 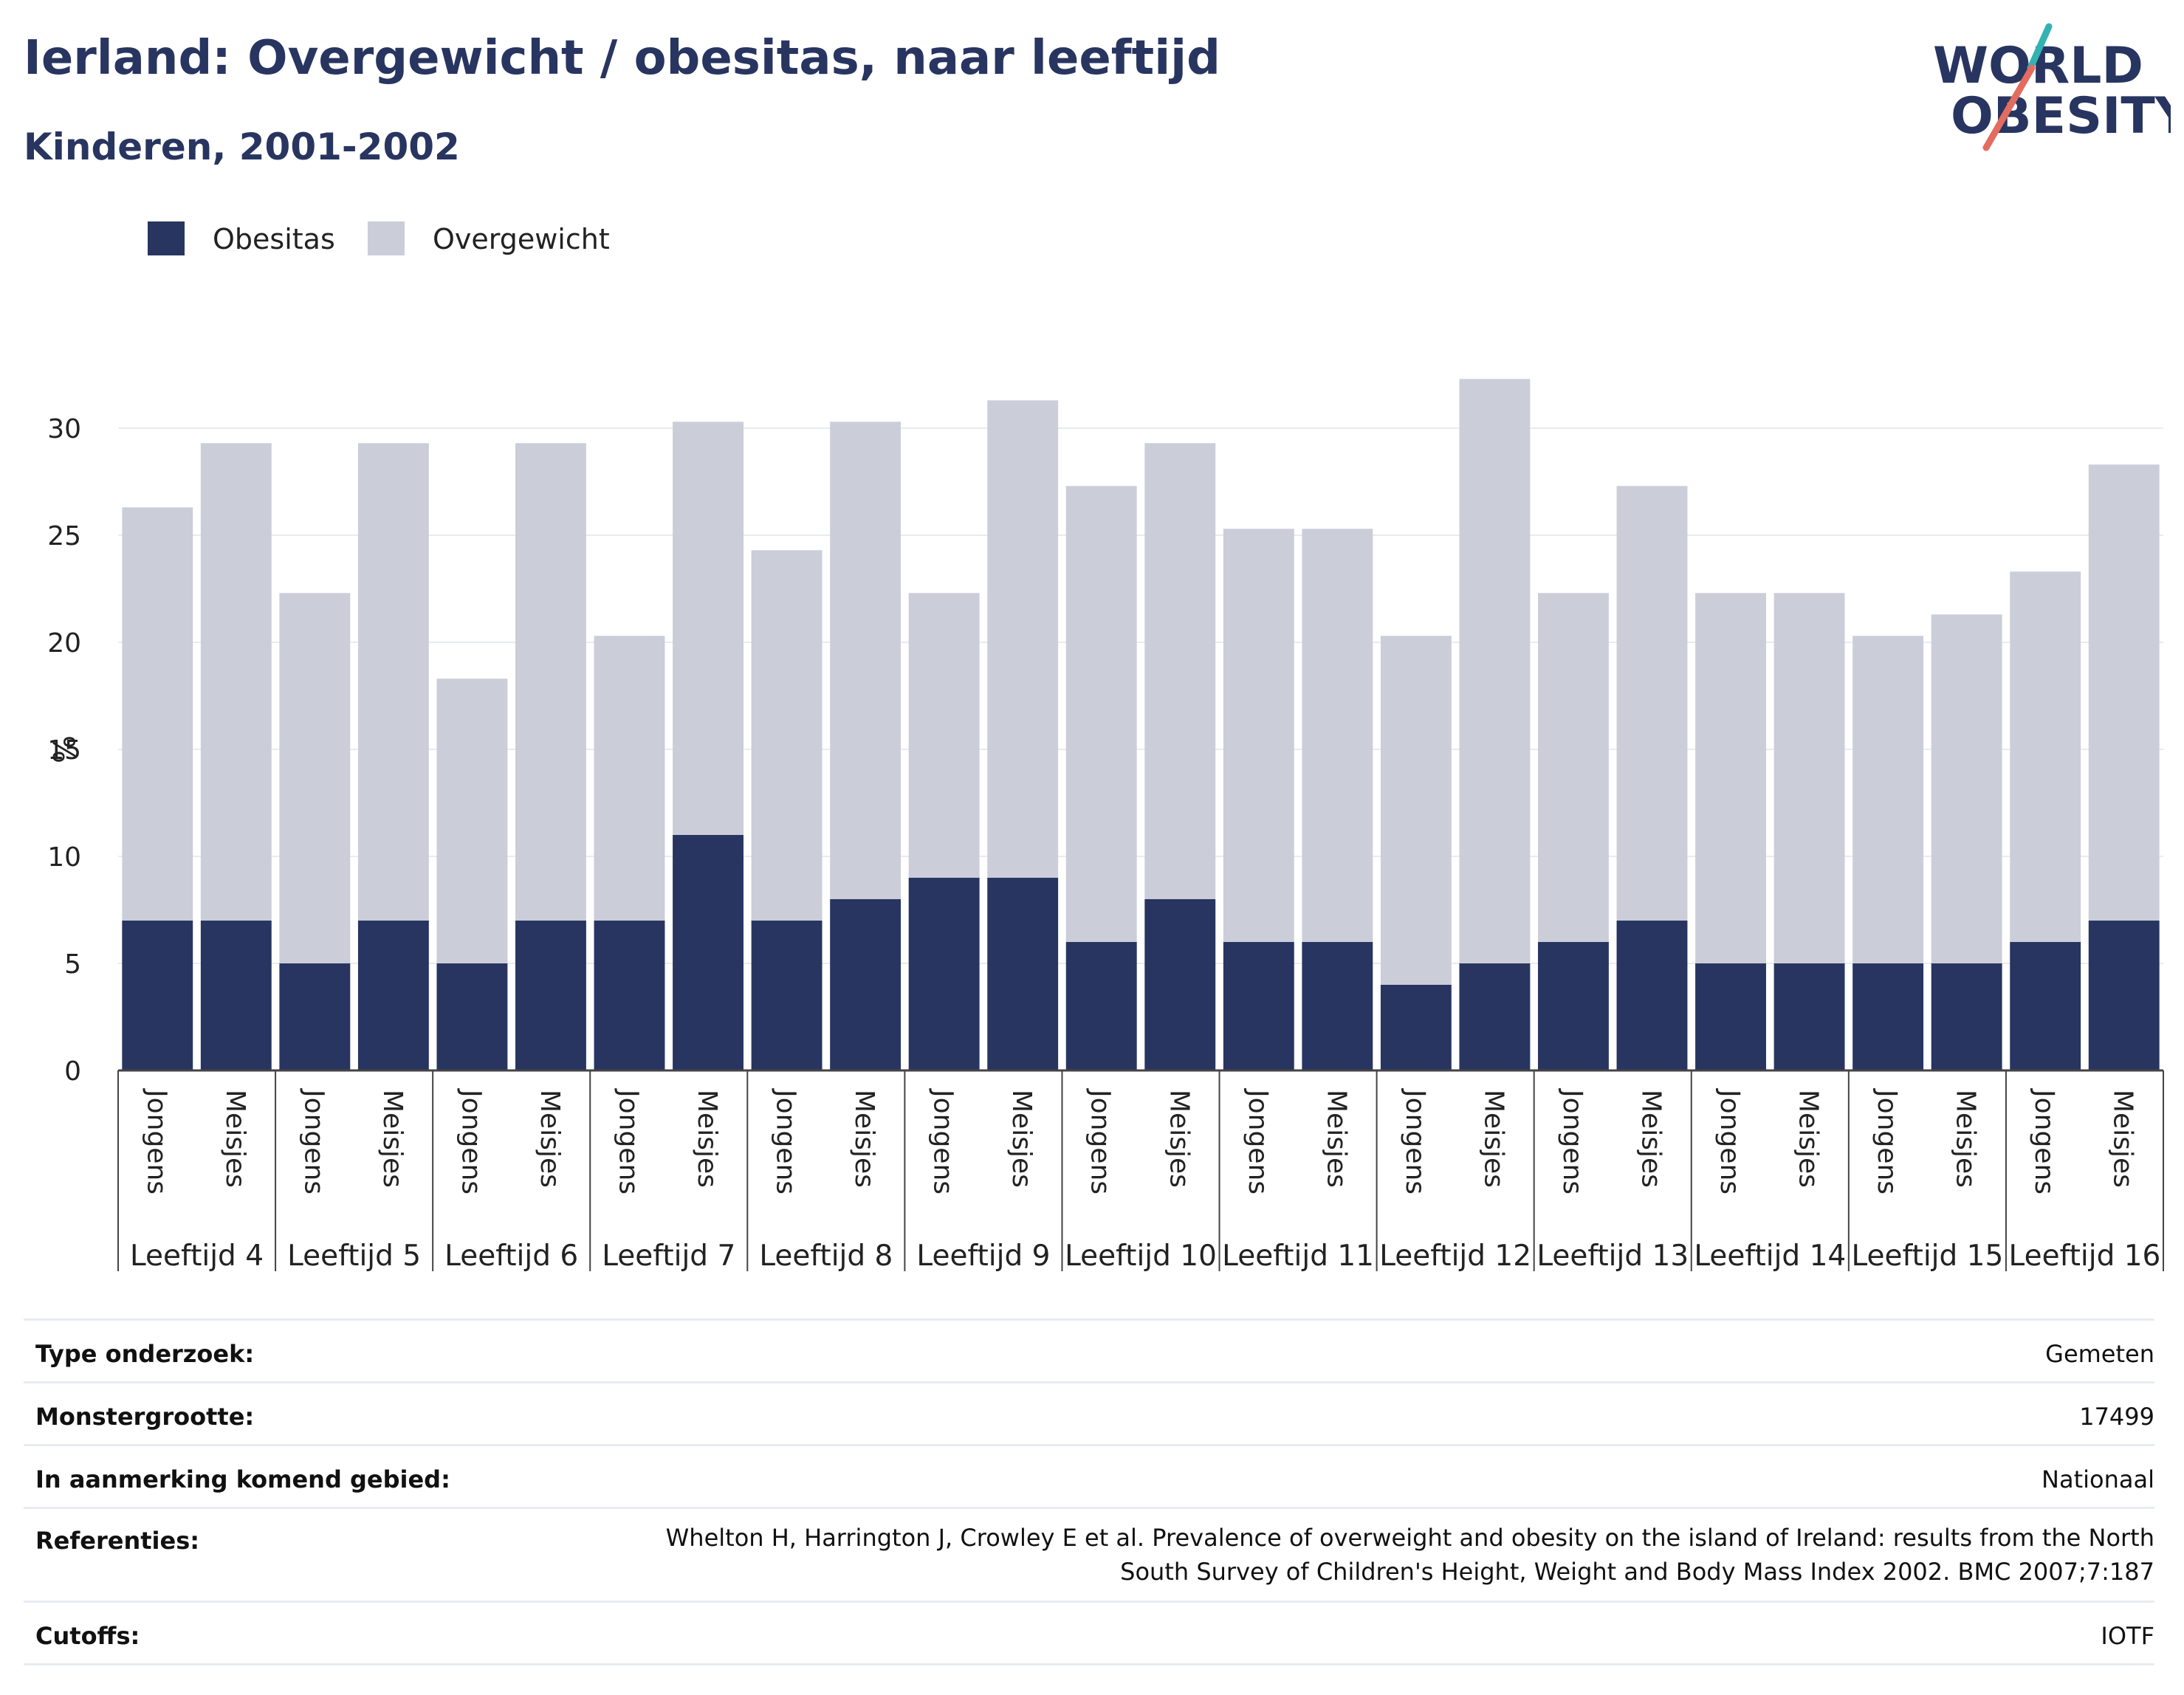 I want to click on x-group-label: Leeftijd 15, so click(x=1927, y=1256).